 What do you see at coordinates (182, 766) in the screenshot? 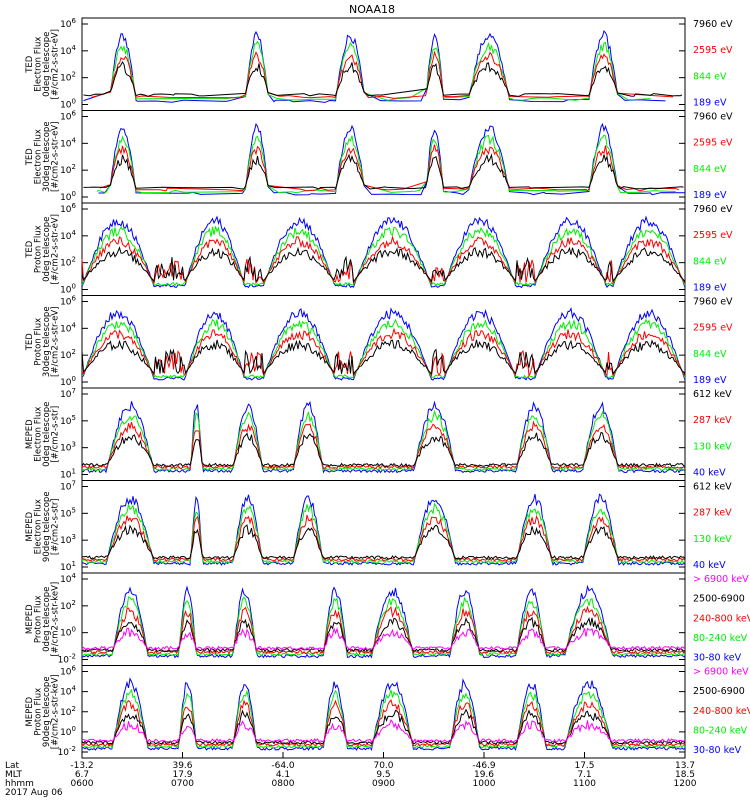
I see `x-tick-lat: 39.6` at bounding box center [182, 766].